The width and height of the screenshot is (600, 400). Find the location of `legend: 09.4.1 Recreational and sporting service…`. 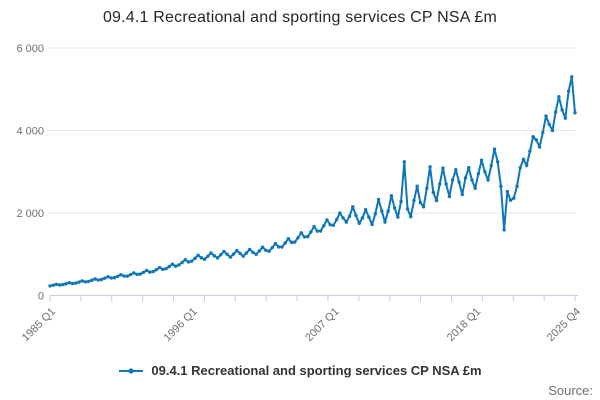

legend: 09.4.1 Recreational and sporting service… is located at coordinates (300, 370).